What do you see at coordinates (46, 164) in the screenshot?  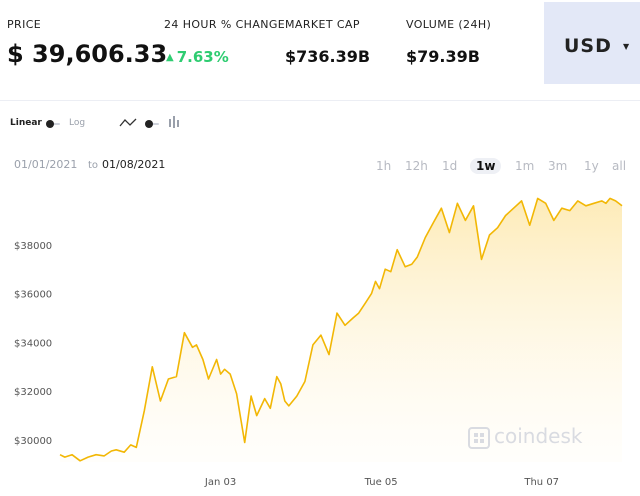 I see `date-from: 01/01/2021` at bounding box center [46, 164].